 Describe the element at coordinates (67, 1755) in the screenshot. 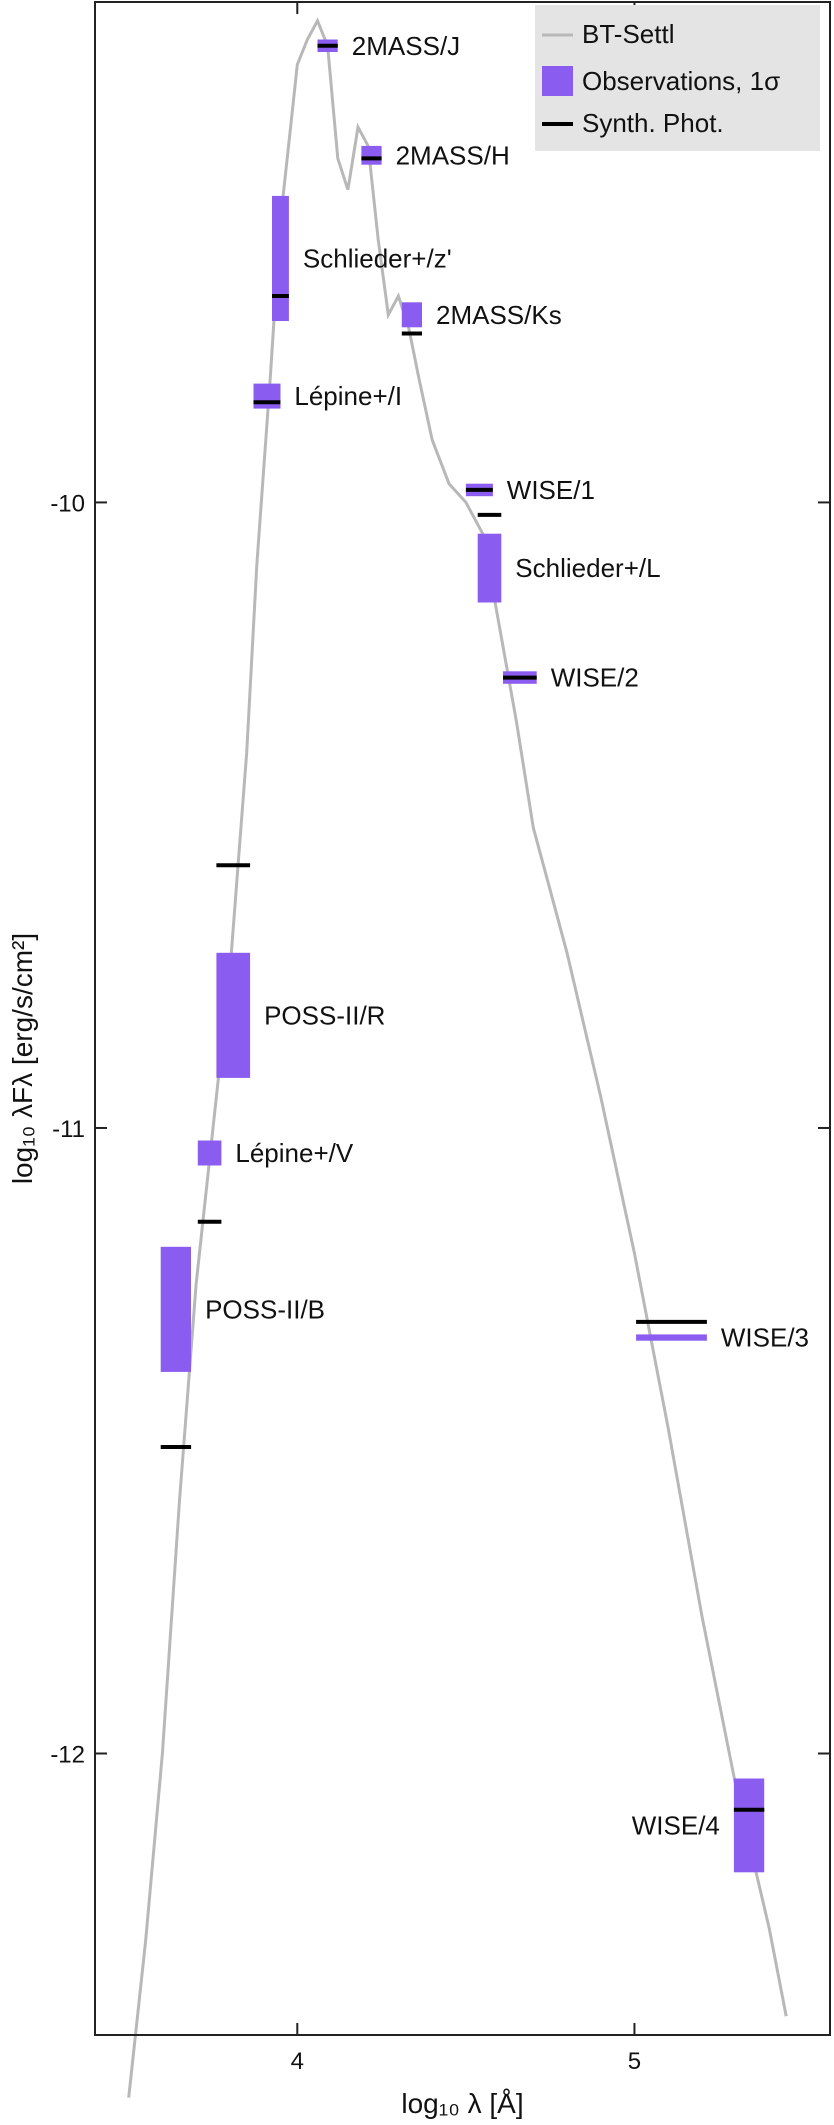

I see `y-tick-label: -12` at that location.